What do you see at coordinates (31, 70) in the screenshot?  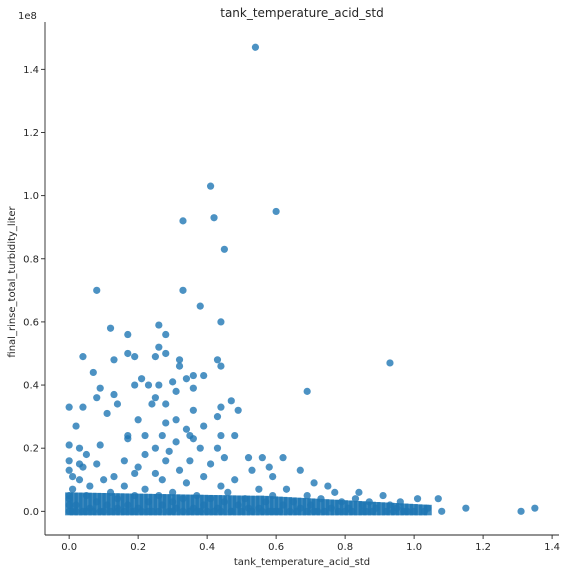 I see `y-tick-label: 1.4` at bounding box center [31, 70].